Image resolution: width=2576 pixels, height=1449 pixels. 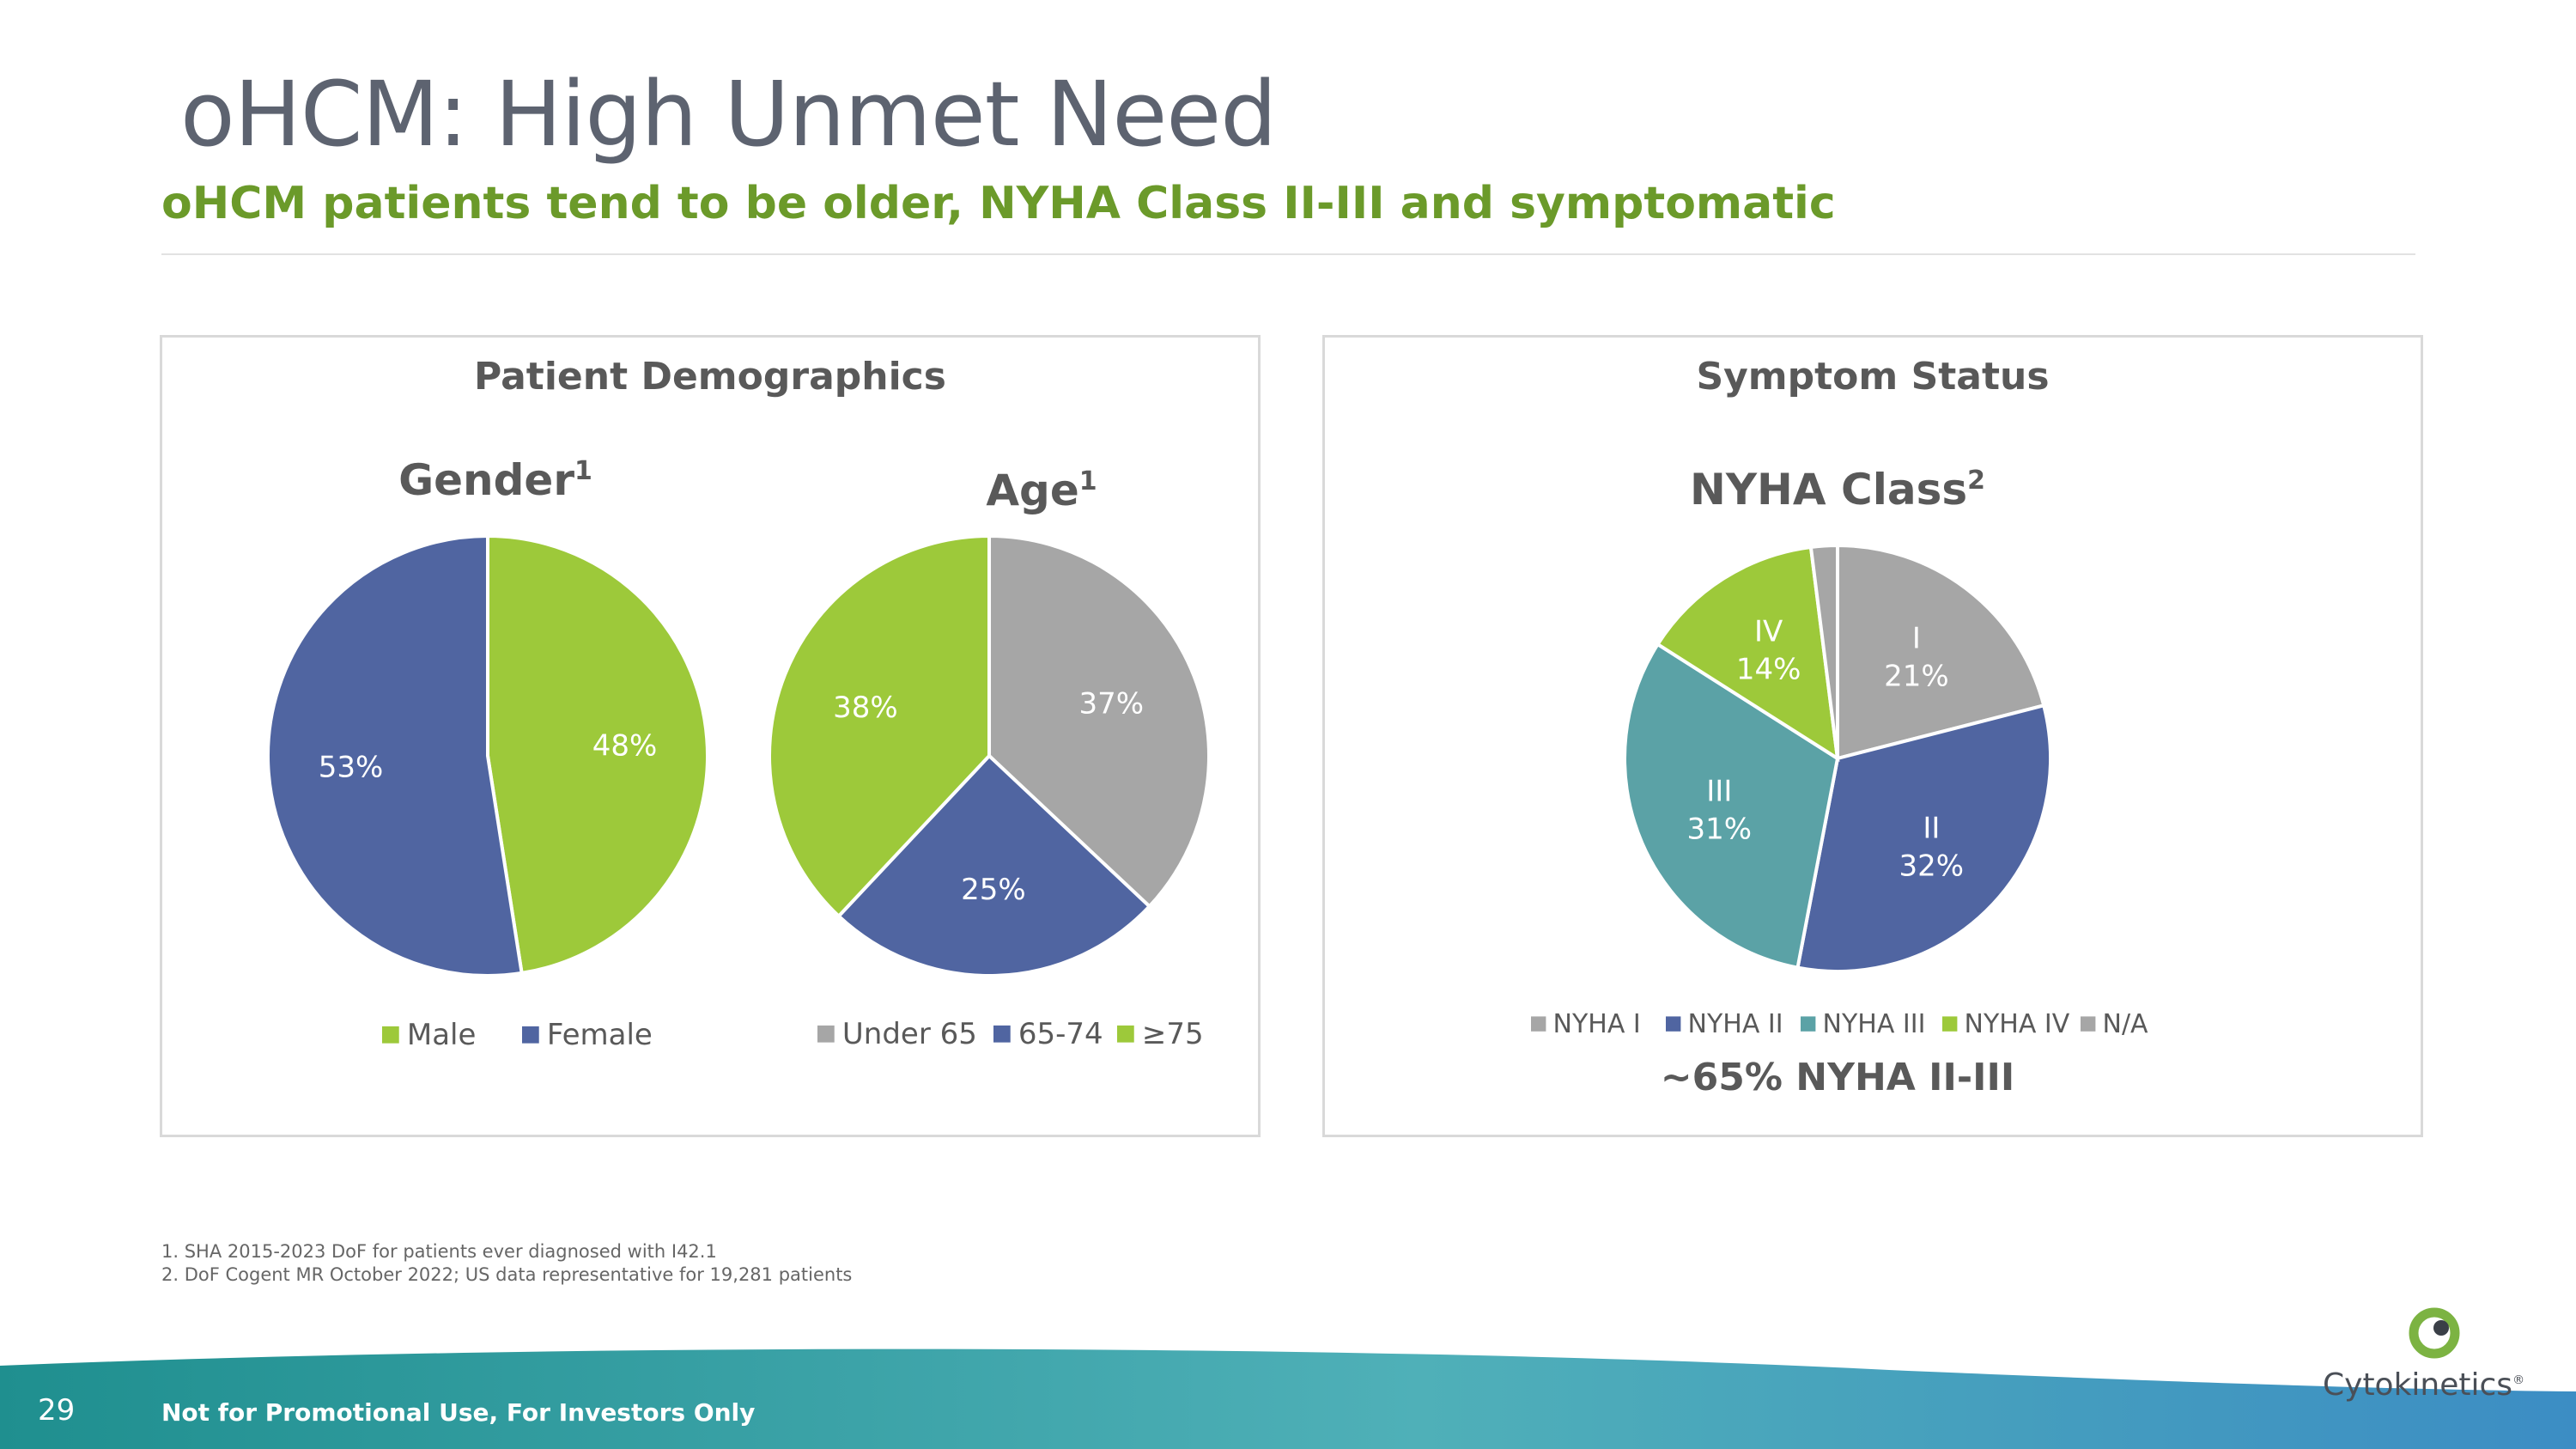 What do you see at coordinates (495, 480) in the screenshot?
I see `gender-chart-title: Gender1` at bounding box center [495, 480].